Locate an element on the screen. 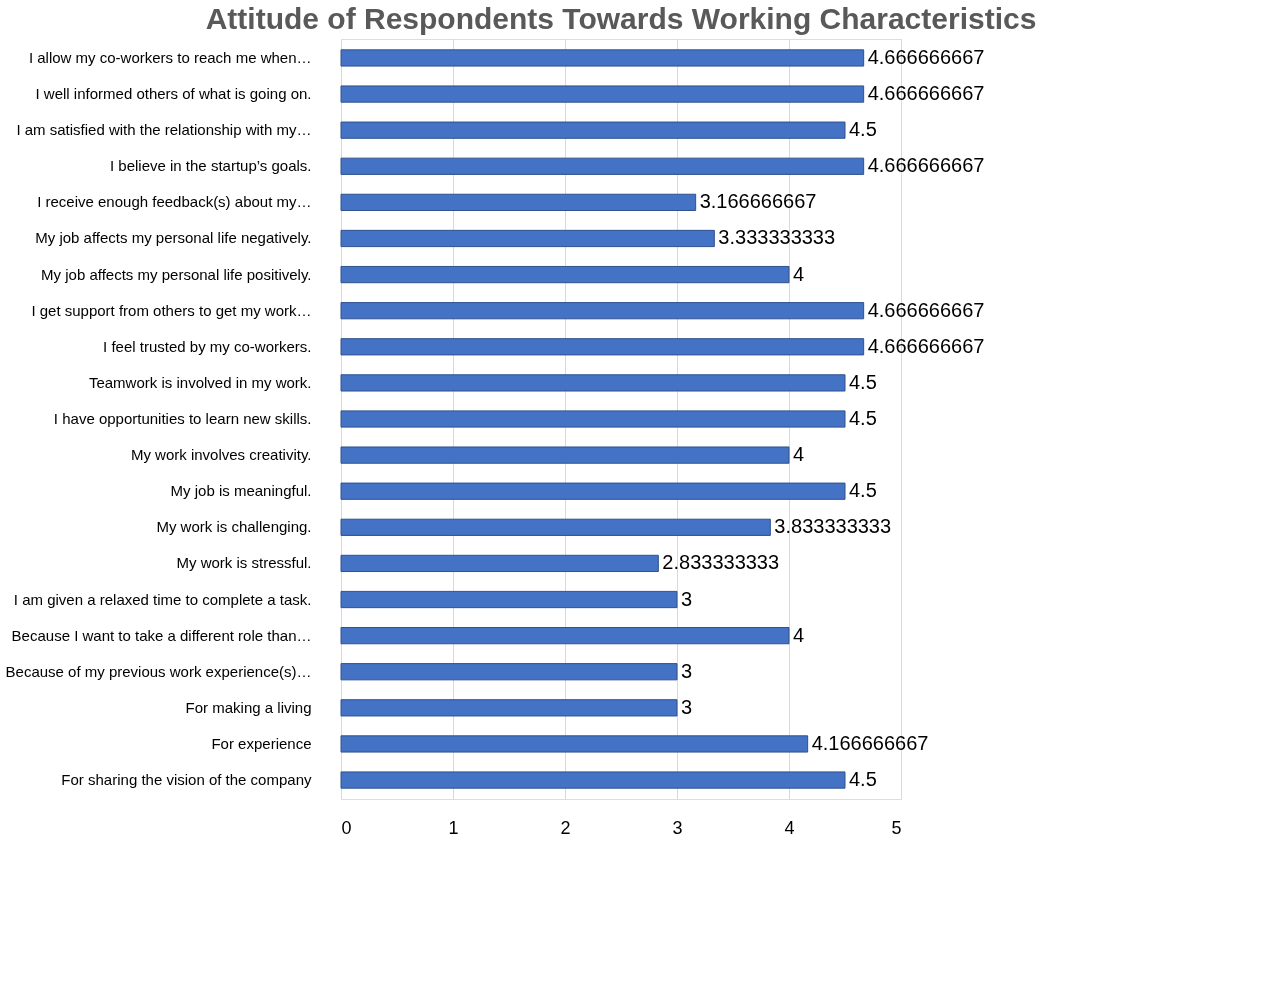 This screenshot has width=1287, height=1005. y-tick-label: I feel trusted by my co-workers. is located at coordinates (207, 346).